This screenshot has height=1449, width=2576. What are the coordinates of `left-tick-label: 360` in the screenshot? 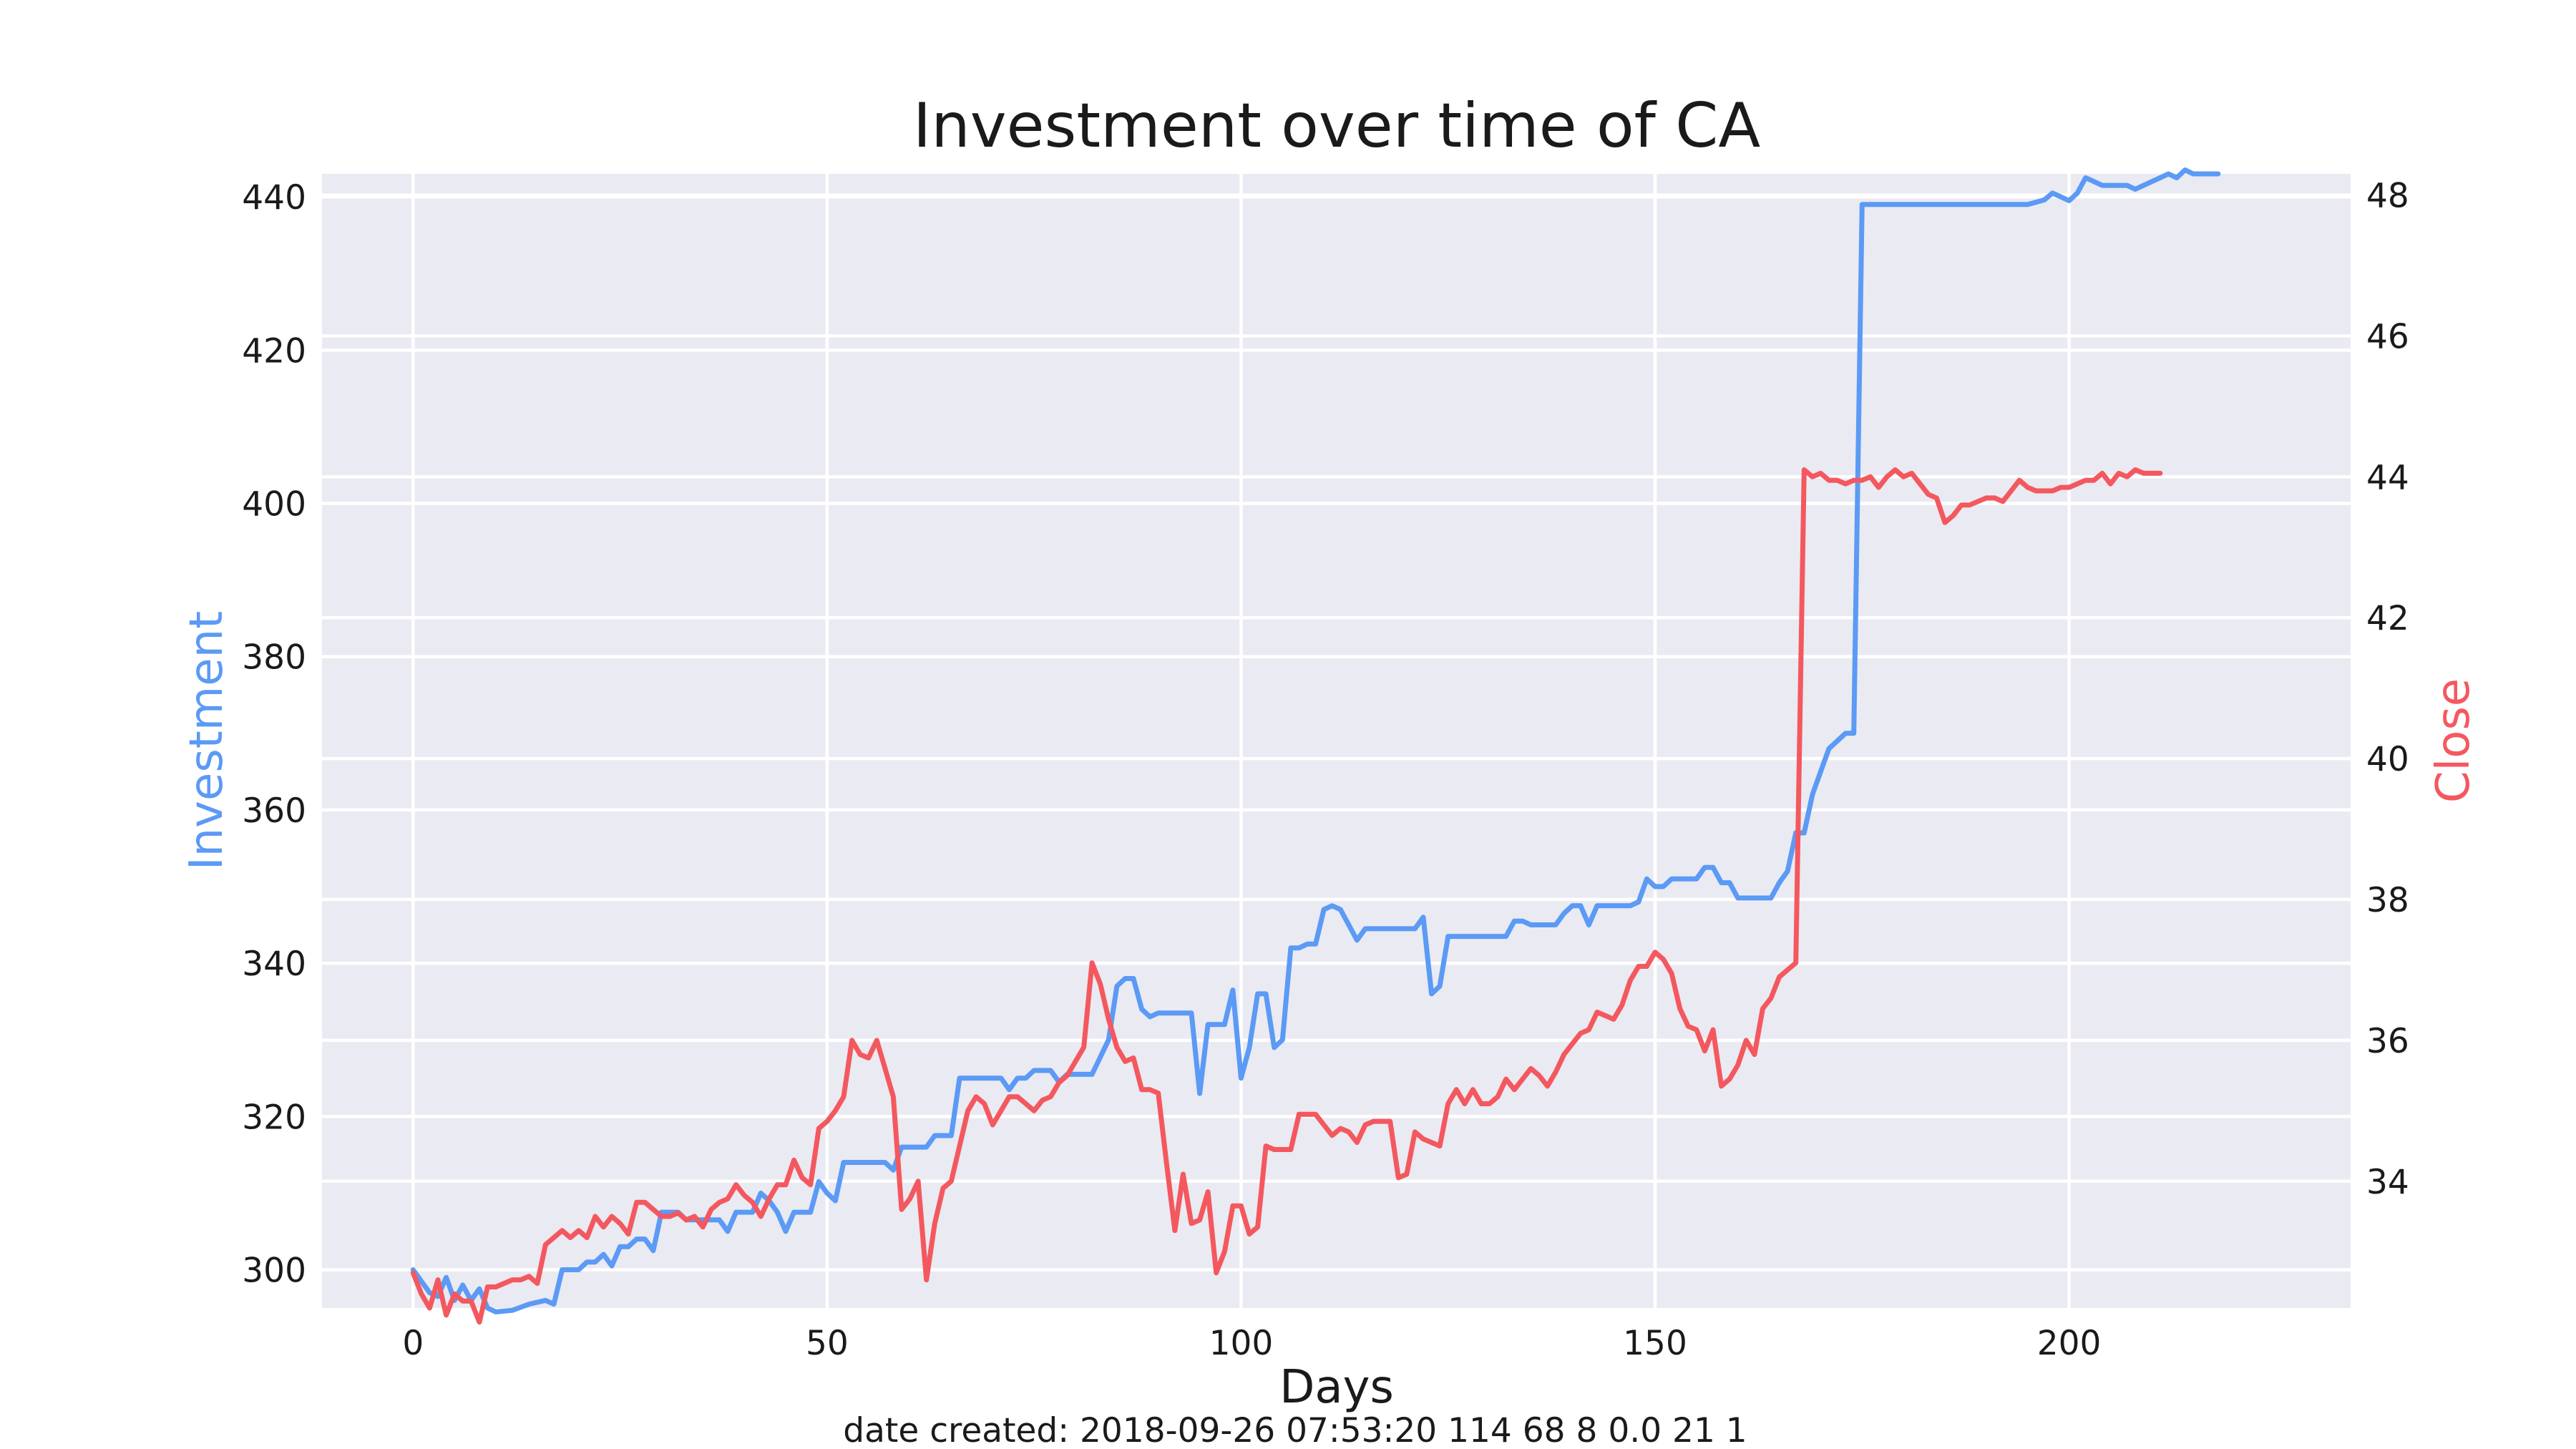 It's located at (274, 811).